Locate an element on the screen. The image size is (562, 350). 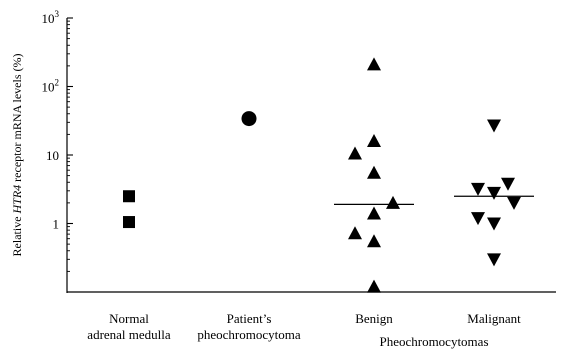
y-axis-label: Relative HTR4 receptor mRNA levels (%) is located at coordinates (17, 155).